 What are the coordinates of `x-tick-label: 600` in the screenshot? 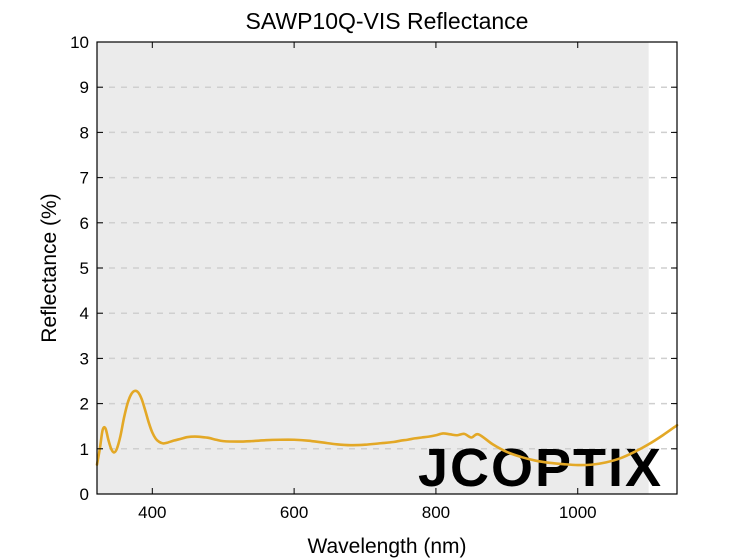 It's located at (294, 512).